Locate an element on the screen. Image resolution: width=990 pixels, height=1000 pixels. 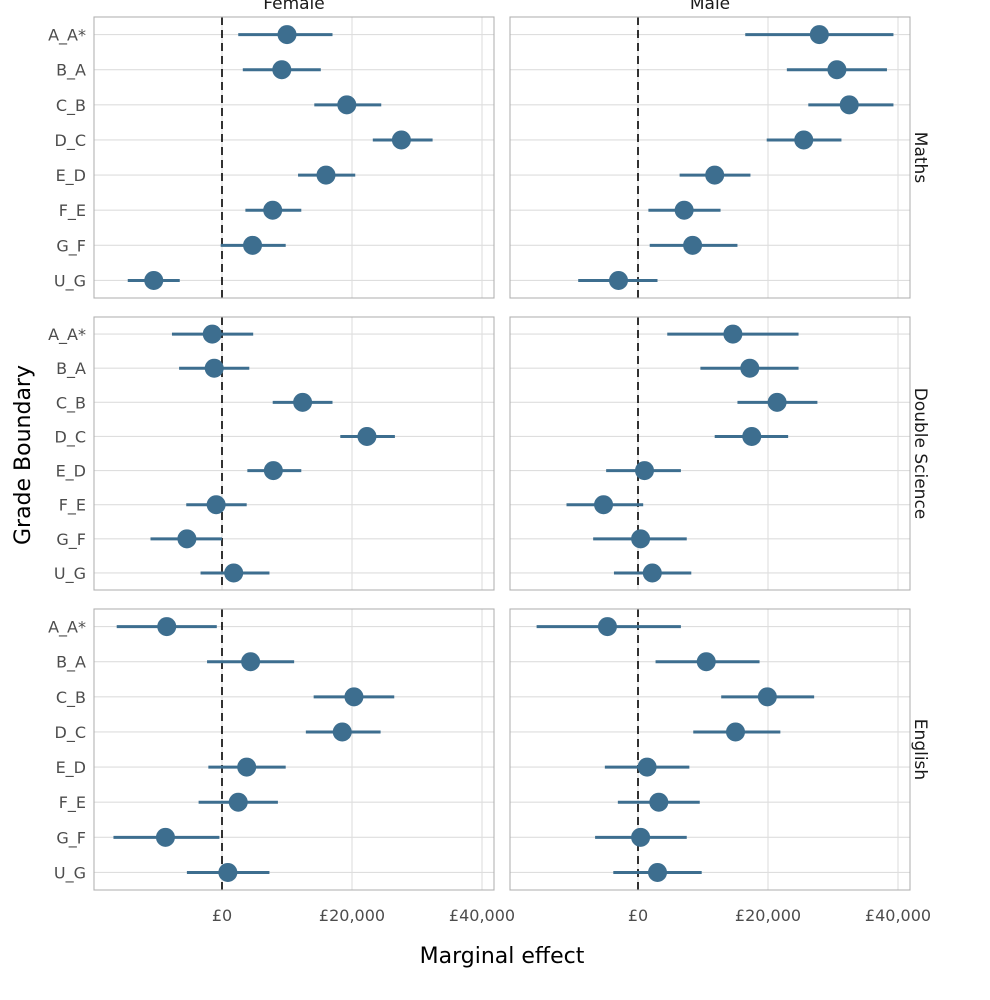
y-axis-title: Grade Boundary is located at coordinates (23, 455).